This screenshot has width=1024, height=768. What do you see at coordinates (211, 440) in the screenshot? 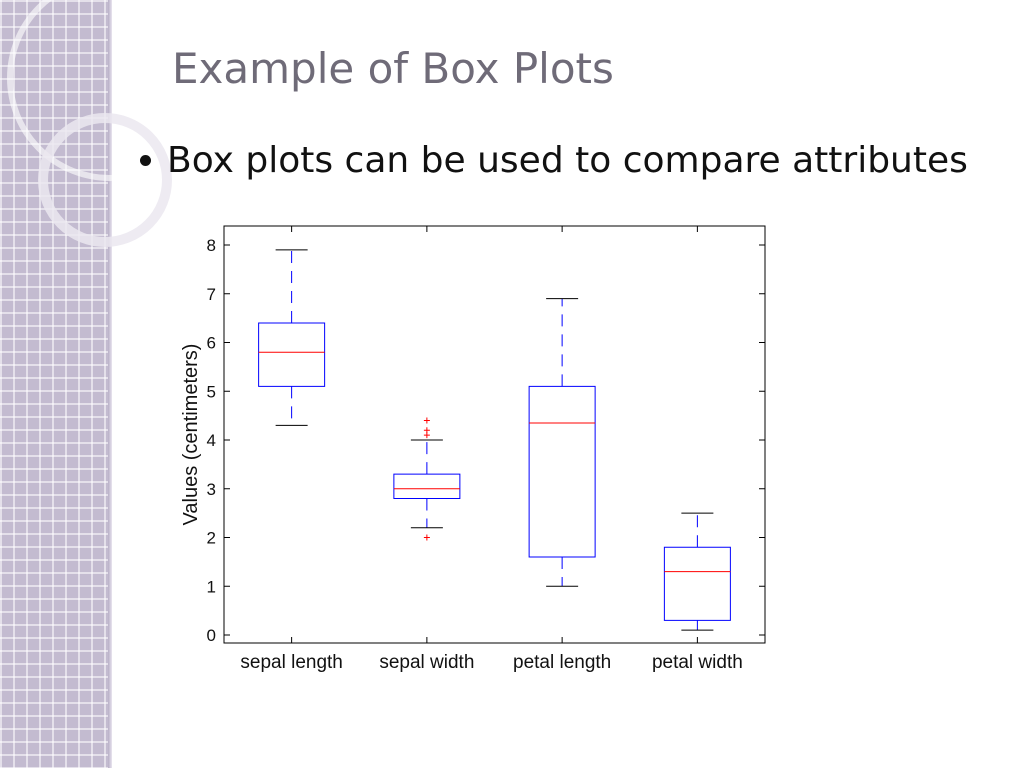
I see `y-tick-label: 4` at bounding box center [211, 440].